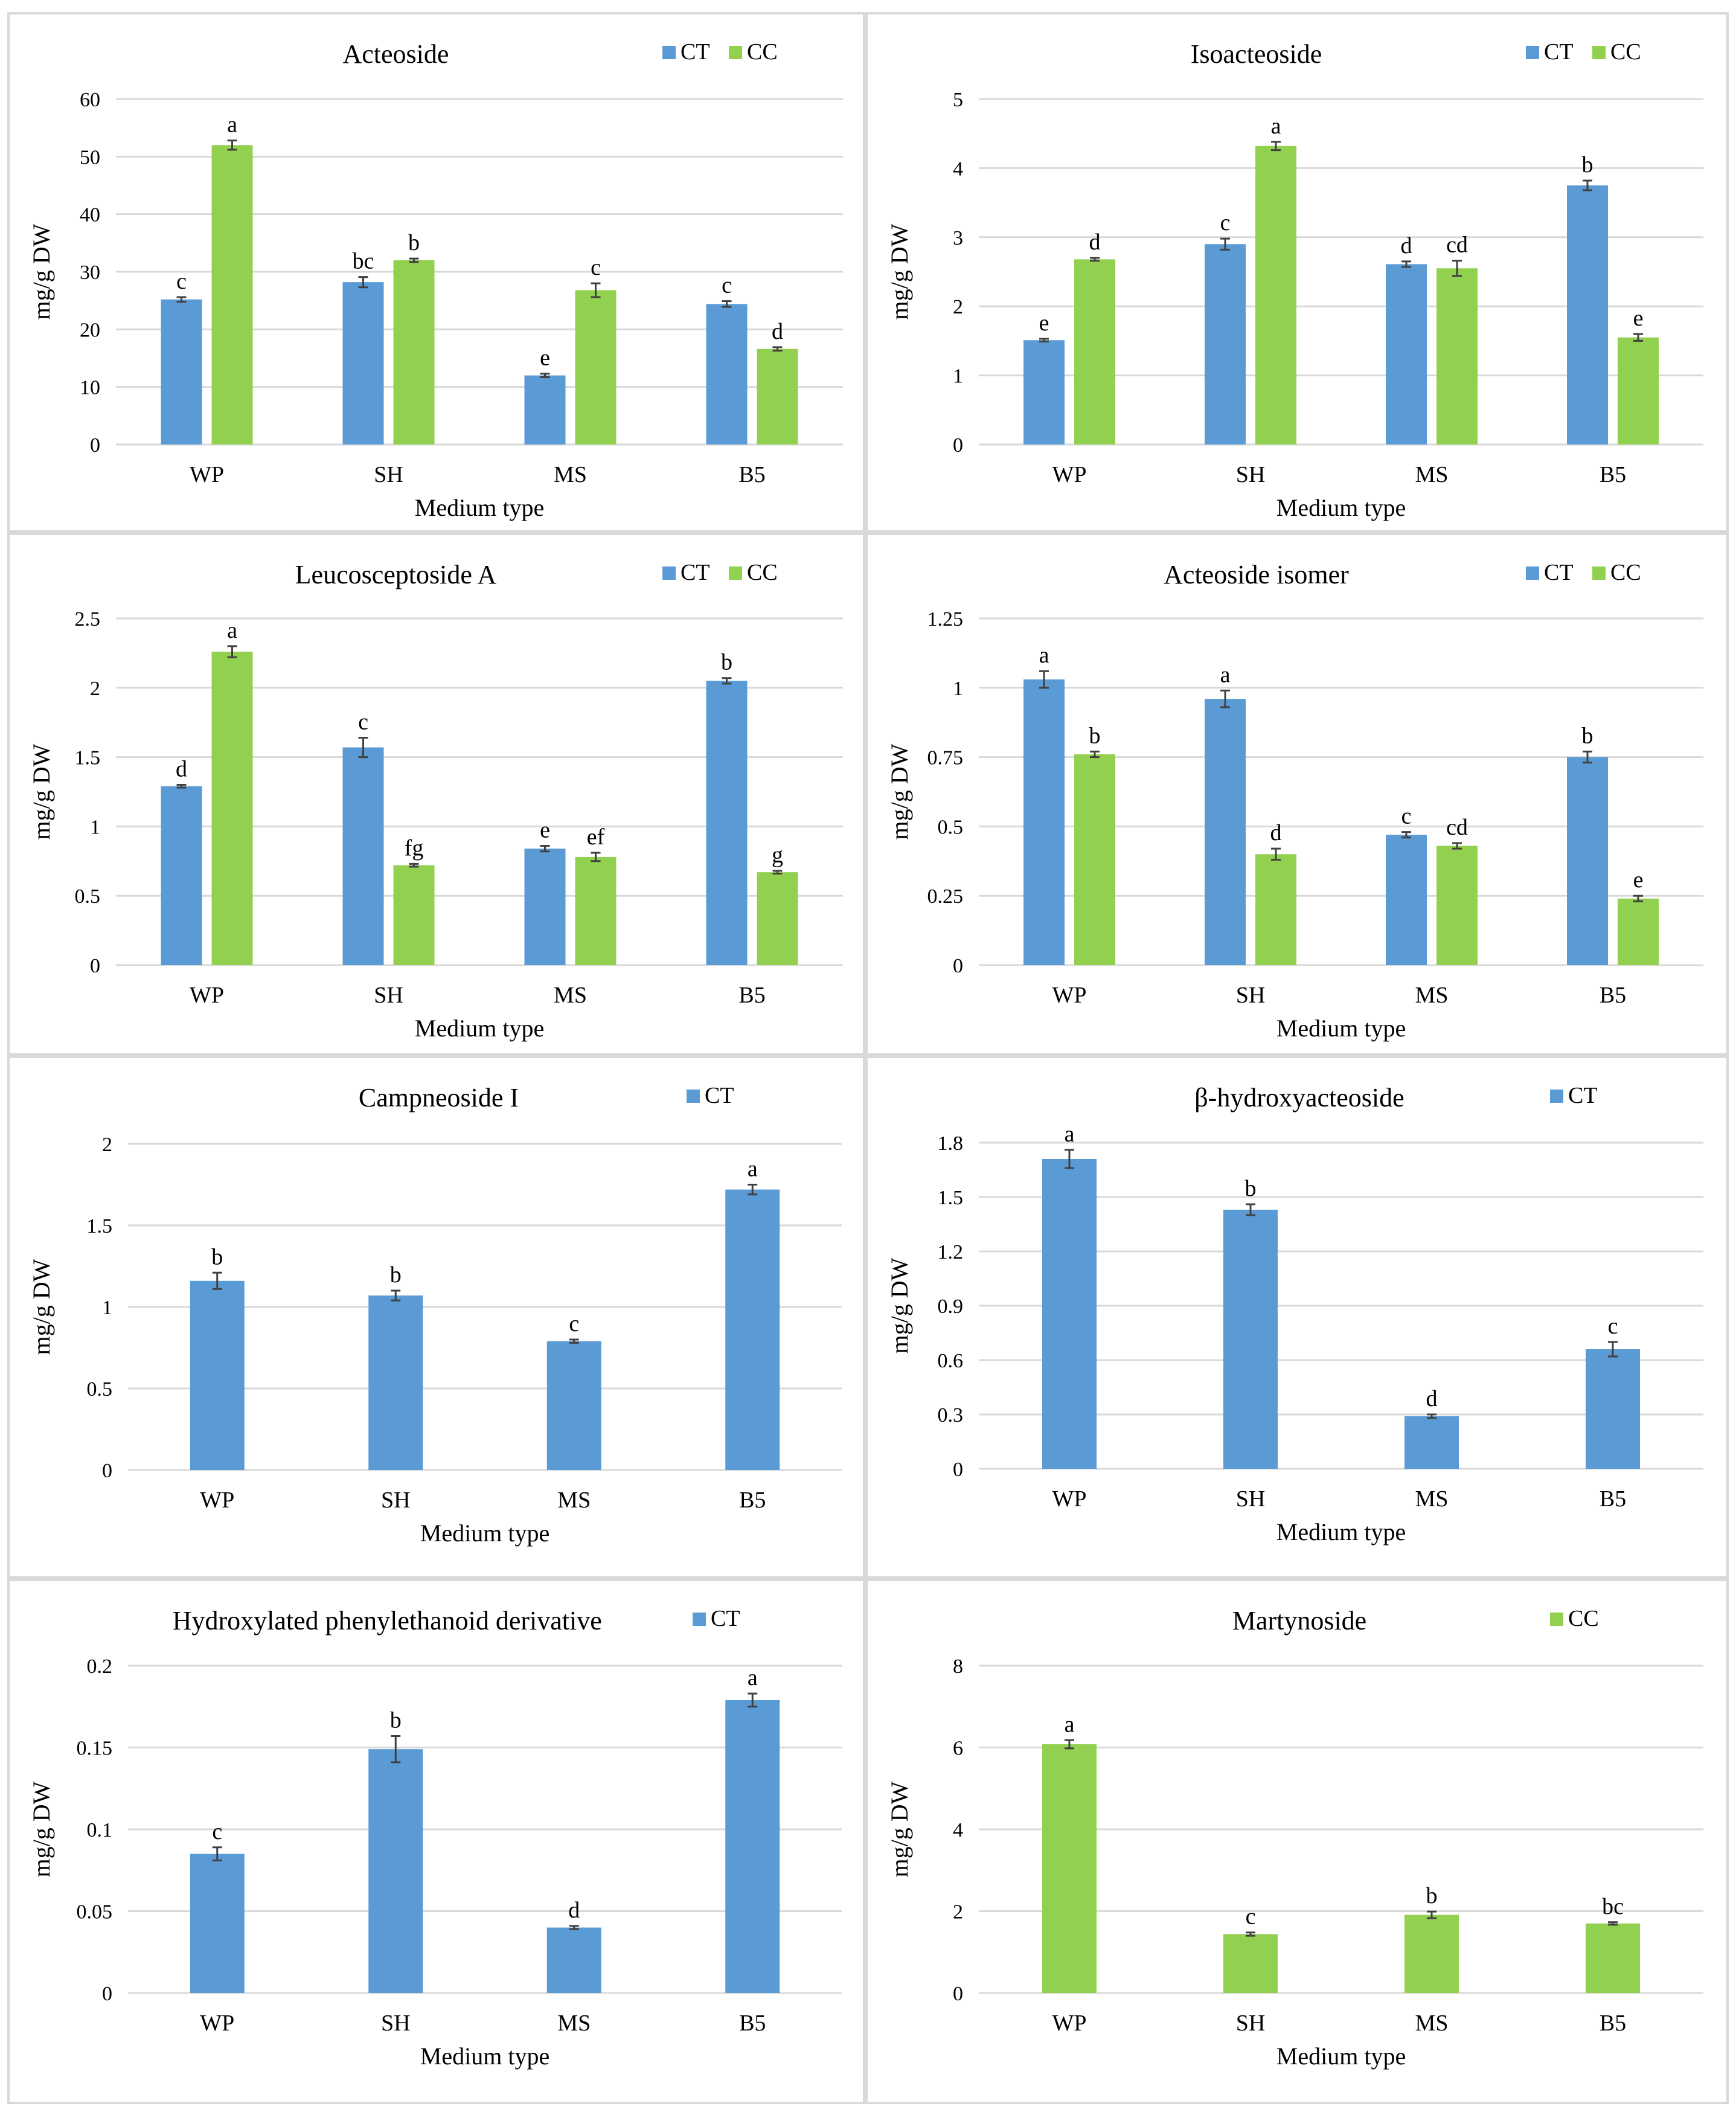 The width and height of the screenshot is (1736, 2112). I want to click on bar-ct-b5, so click(752, 1329).